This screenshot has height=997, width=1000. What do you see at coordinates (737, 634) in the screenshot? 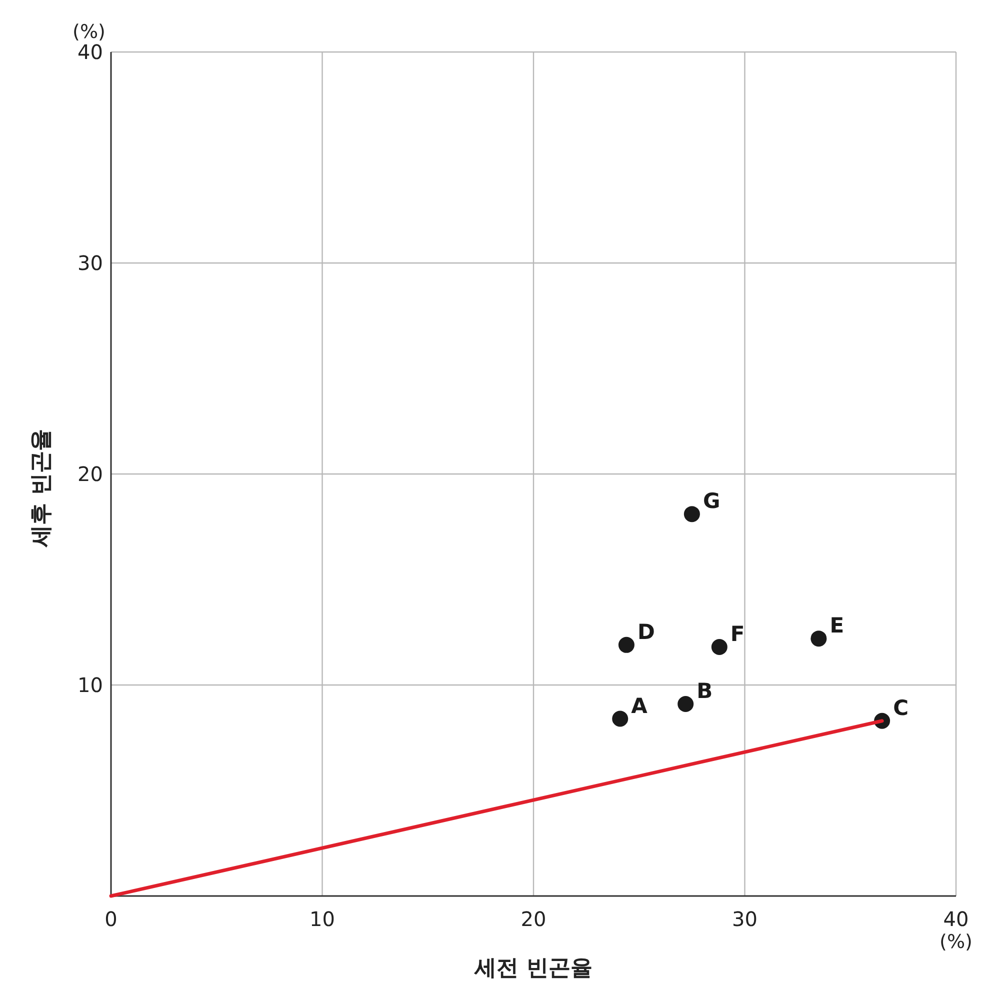
I see `point-label: F` at bounding box center [737, 634].